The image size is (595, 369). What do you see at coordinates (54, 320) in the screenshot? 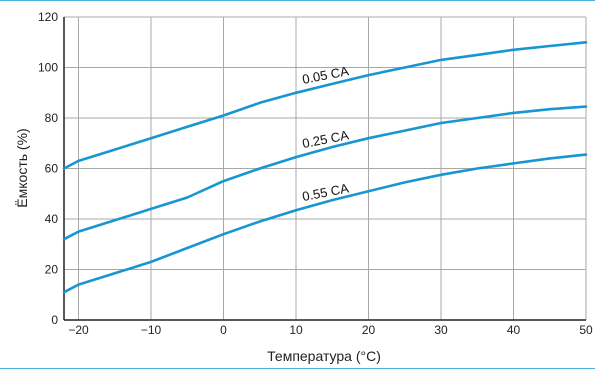
I see `y-tick-label: 0` at bounding box center [54, 320].